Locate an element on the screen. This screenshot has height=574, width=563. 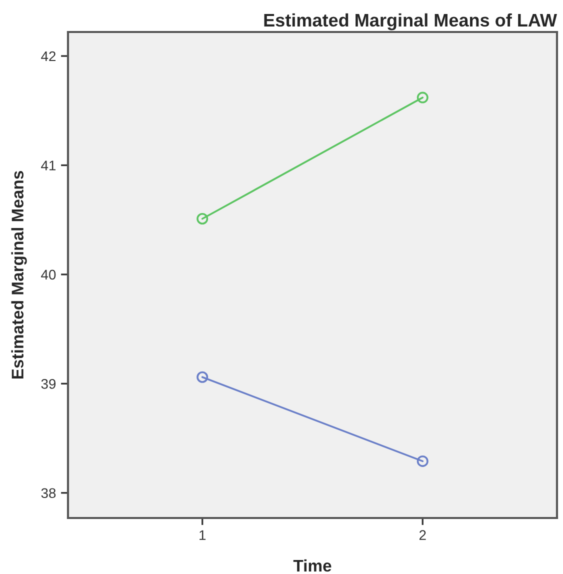
y-tick-label: 40 is located at coordinates (48, 275).